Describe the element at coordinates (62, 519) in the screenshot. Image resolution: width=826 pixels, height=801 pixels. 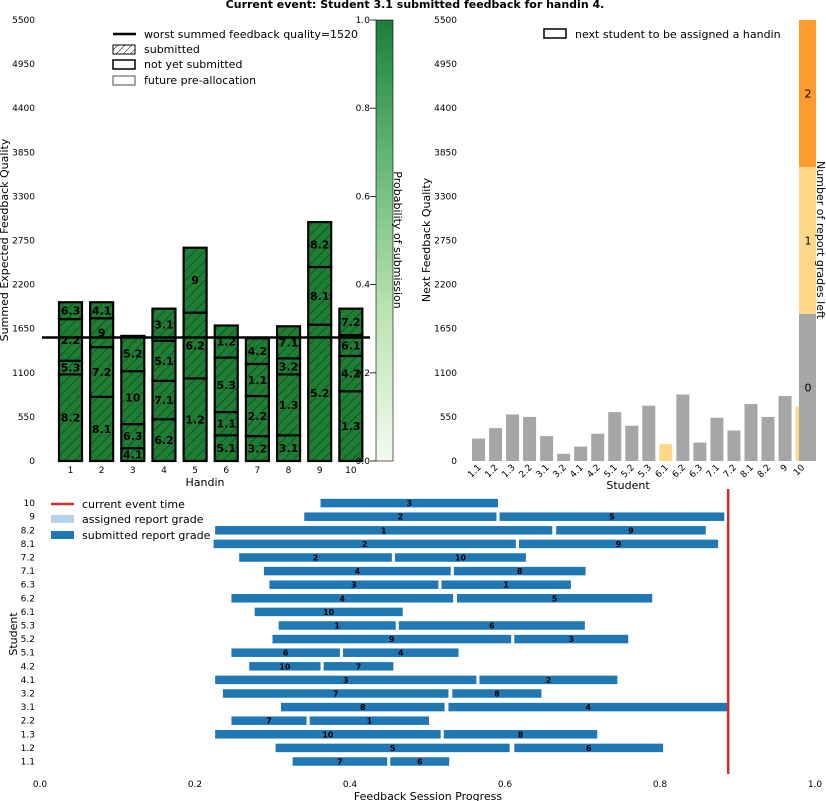
I see `legend-assigned-swatch` at that location.